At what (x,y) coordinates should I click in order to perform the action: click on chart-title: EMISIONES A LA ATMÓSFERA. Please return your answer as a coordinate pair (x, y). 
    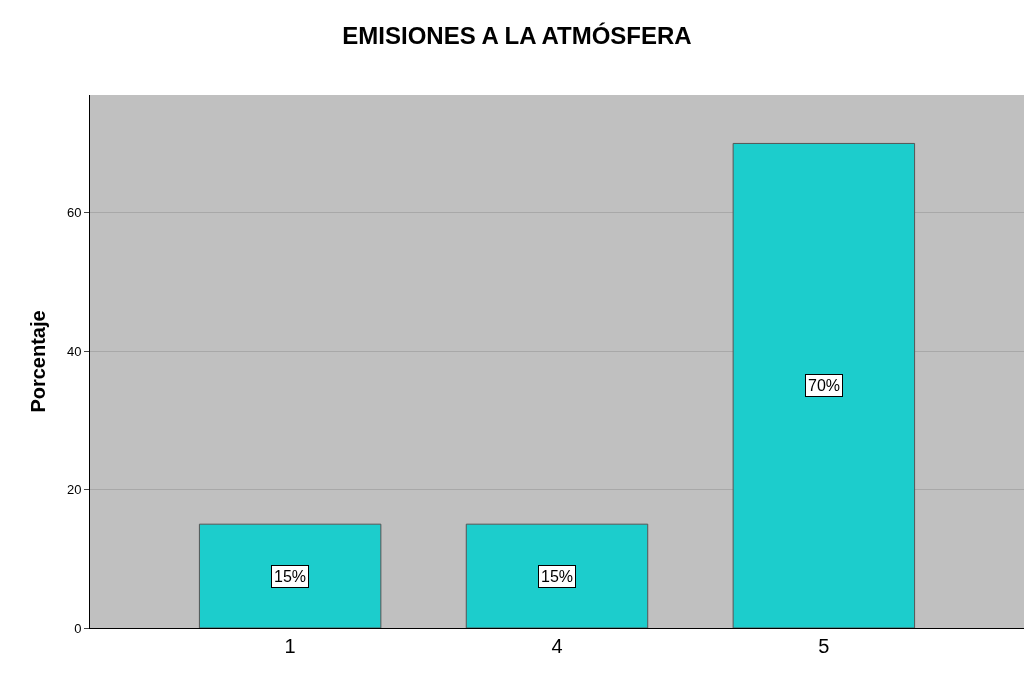
    Looking at the image, I should click on (517, 35).